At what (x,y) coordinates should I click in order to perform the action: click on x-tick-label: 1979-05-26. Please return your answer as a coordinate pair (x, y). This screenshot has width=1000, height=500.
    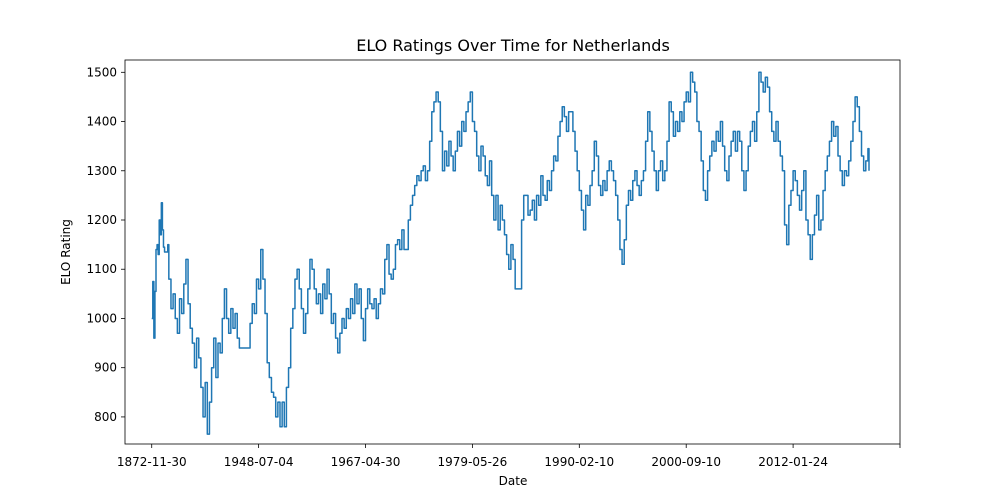
    Looking at the image, I should click on (473, 462).